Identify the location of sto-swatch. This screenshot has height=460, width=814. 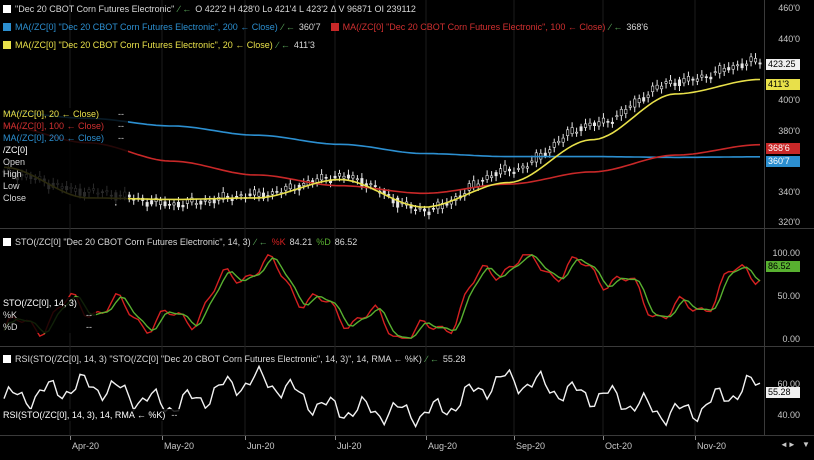
(7, 242).